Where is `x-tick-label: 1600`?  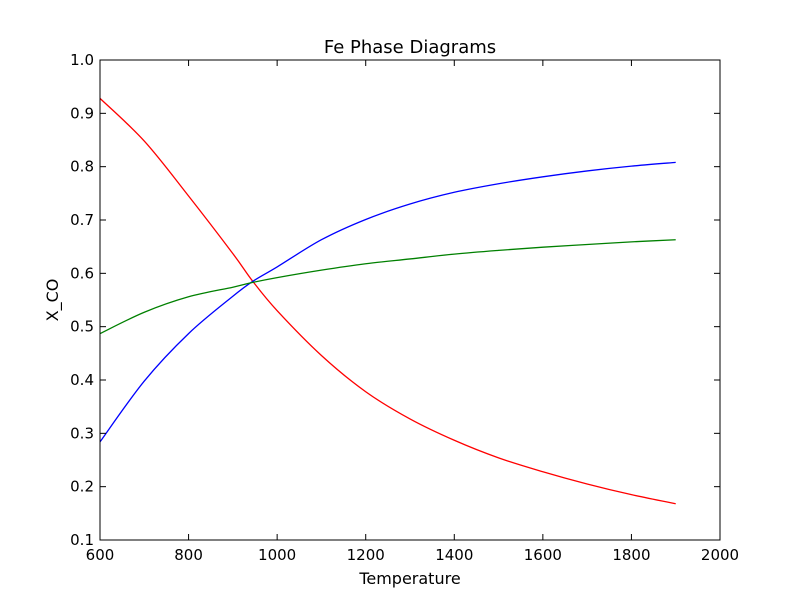 x-tick-label: 1600 is located at coordinates (543, 555).